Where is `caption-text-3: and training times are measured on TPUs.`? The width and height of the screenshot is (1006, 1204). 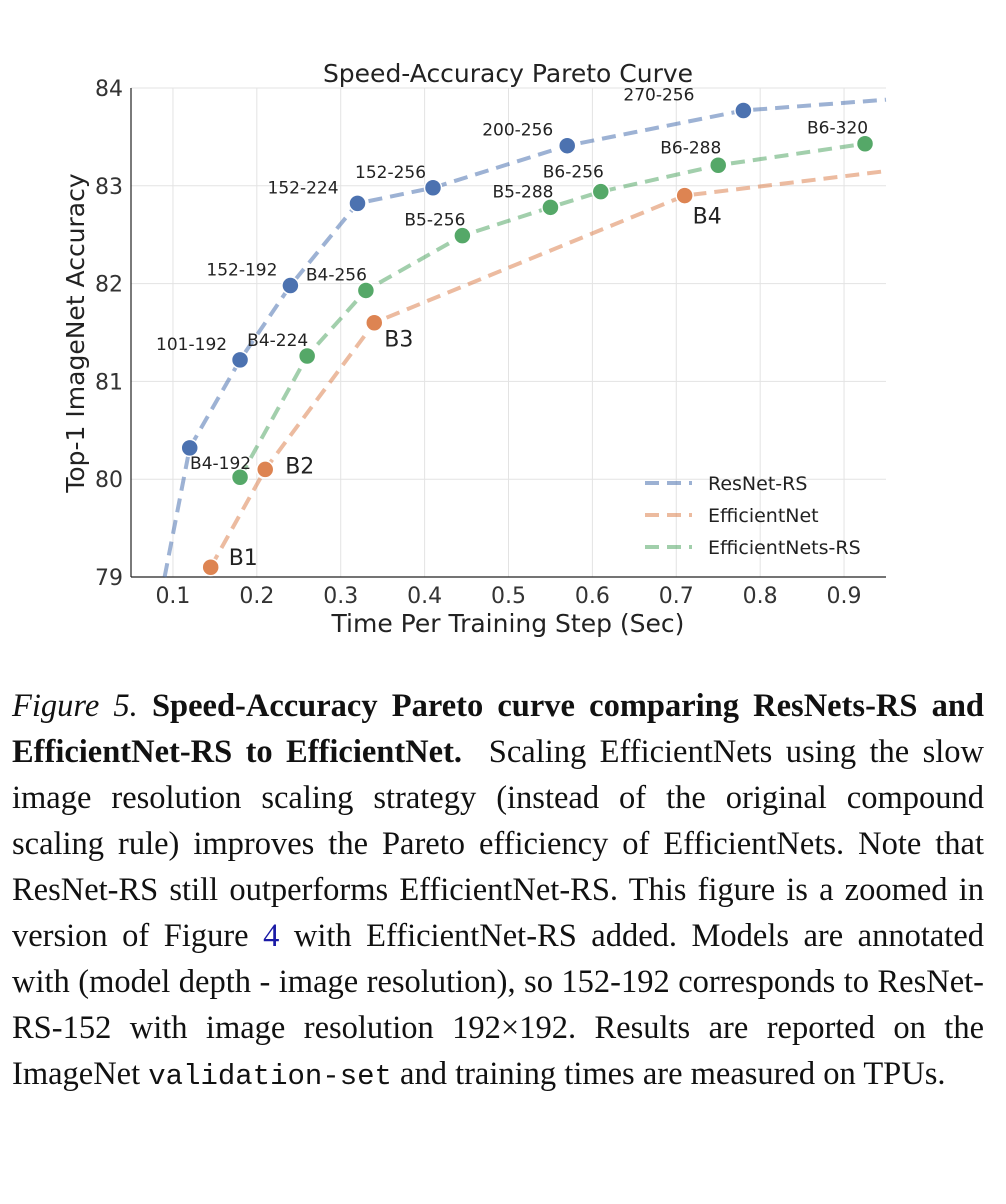 caption-text-3: and training times are measured on TPUs. is located at coordinates (673, 1074).